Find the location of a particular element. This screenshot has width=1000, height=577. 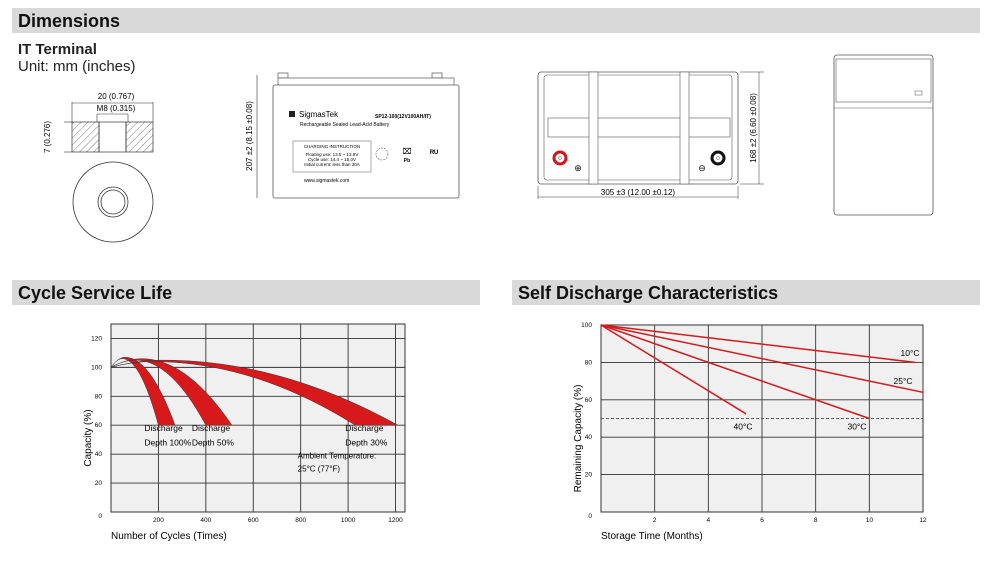

self-discharge-header: Self Discharge Characteristics is located at coordinates (746, 292).